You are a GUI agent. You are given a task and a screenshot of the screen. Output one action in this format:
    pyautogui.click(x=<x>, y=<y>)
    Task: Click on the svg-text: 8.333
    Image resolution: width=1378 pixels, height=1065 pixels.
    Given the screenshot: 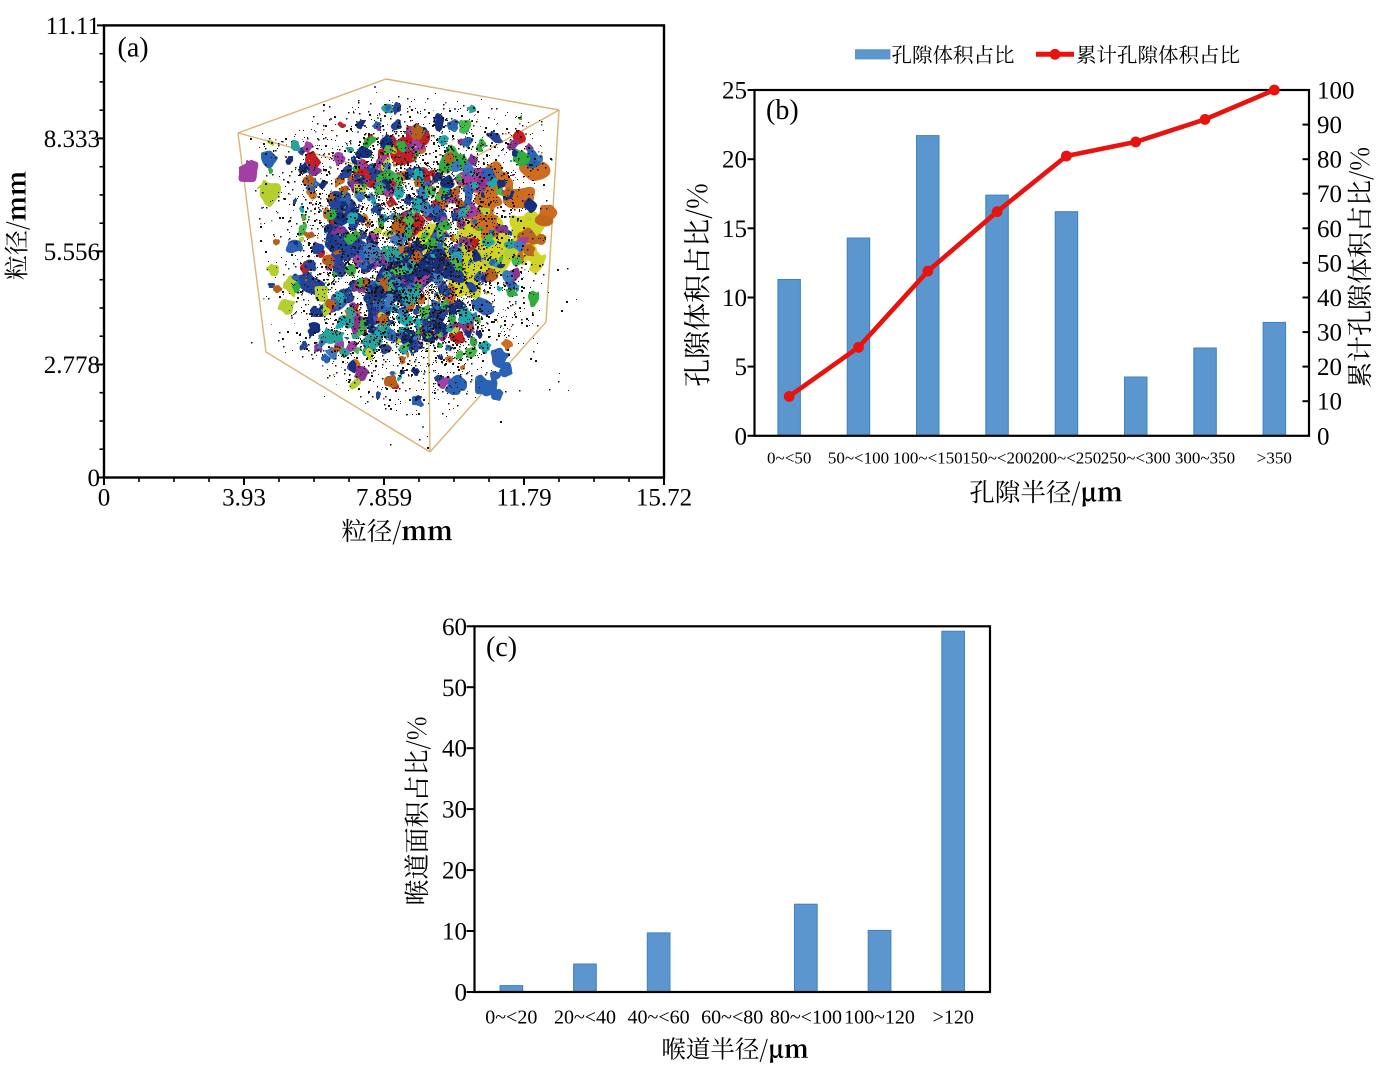 What is the action you would take?
    pyautogui.click(x=72, y=139)
    